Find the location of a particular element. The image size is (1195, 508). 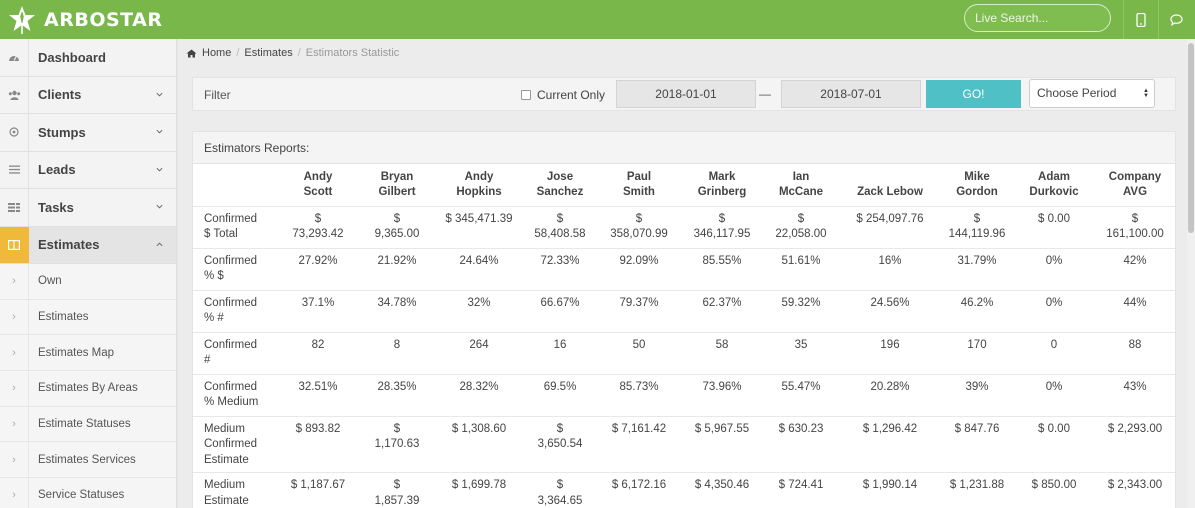

go-button: GO! is located at coordinates (973, 94).